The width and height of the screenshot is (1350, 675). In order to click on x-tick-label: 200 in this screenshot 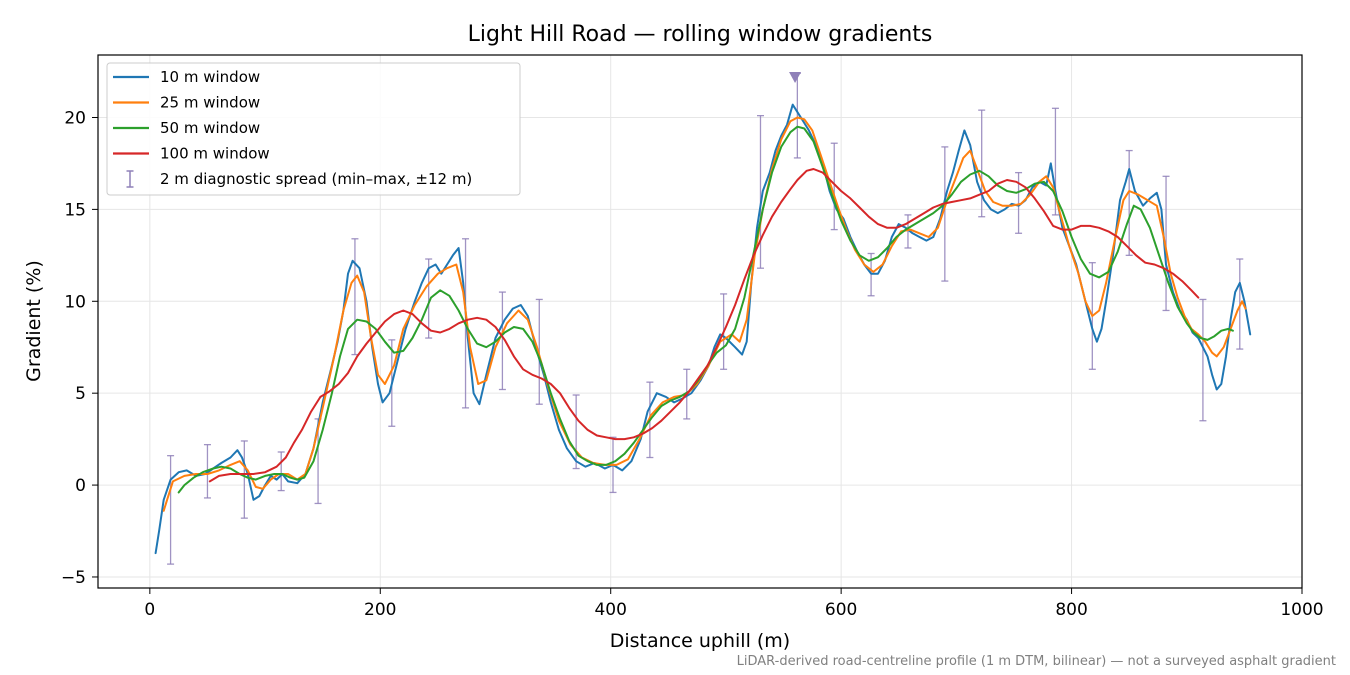, I will do `click(380, 610)`.